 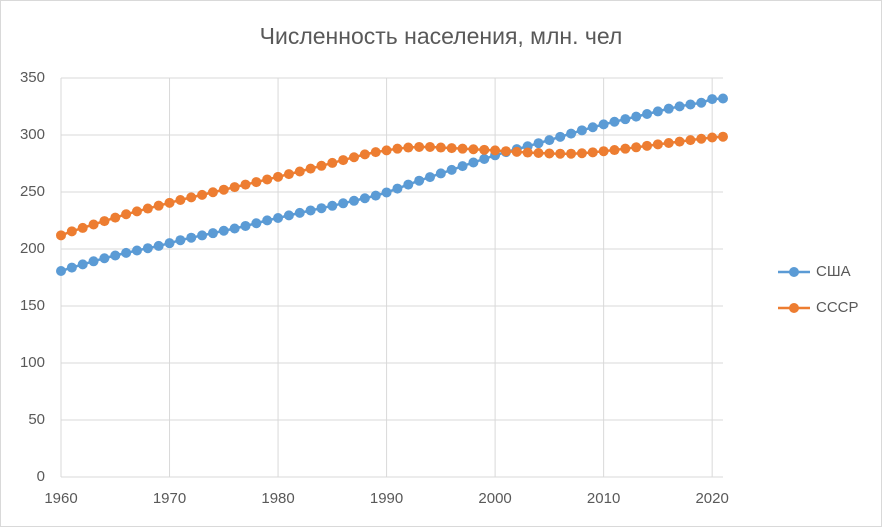 I want to click on y-tick-label: 0, so click(x=41, y=476).